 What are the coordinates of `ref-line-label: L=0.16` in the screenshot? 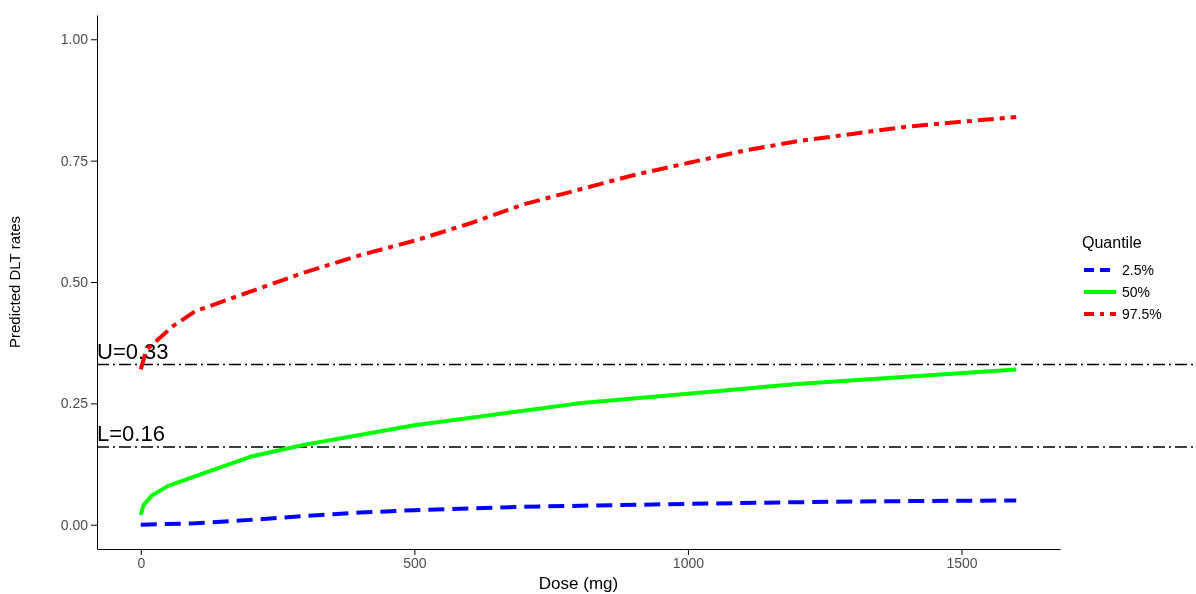 It's located at (131, 434).